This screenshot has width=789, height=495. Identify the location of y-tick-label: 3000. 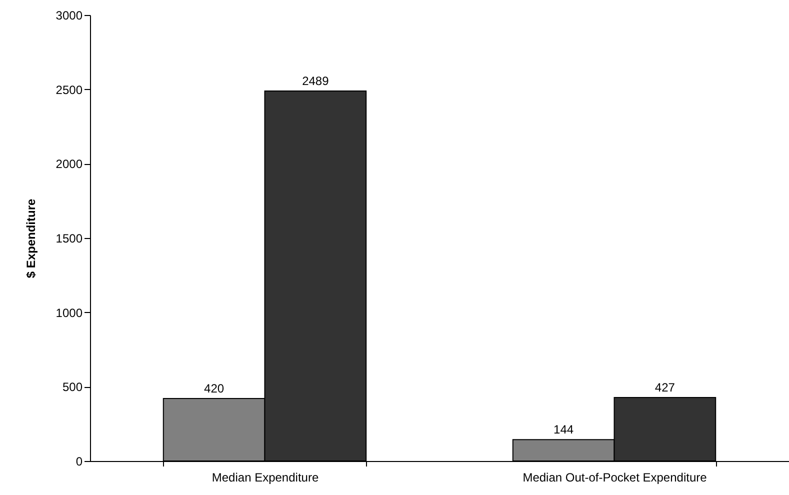
(69, 15).